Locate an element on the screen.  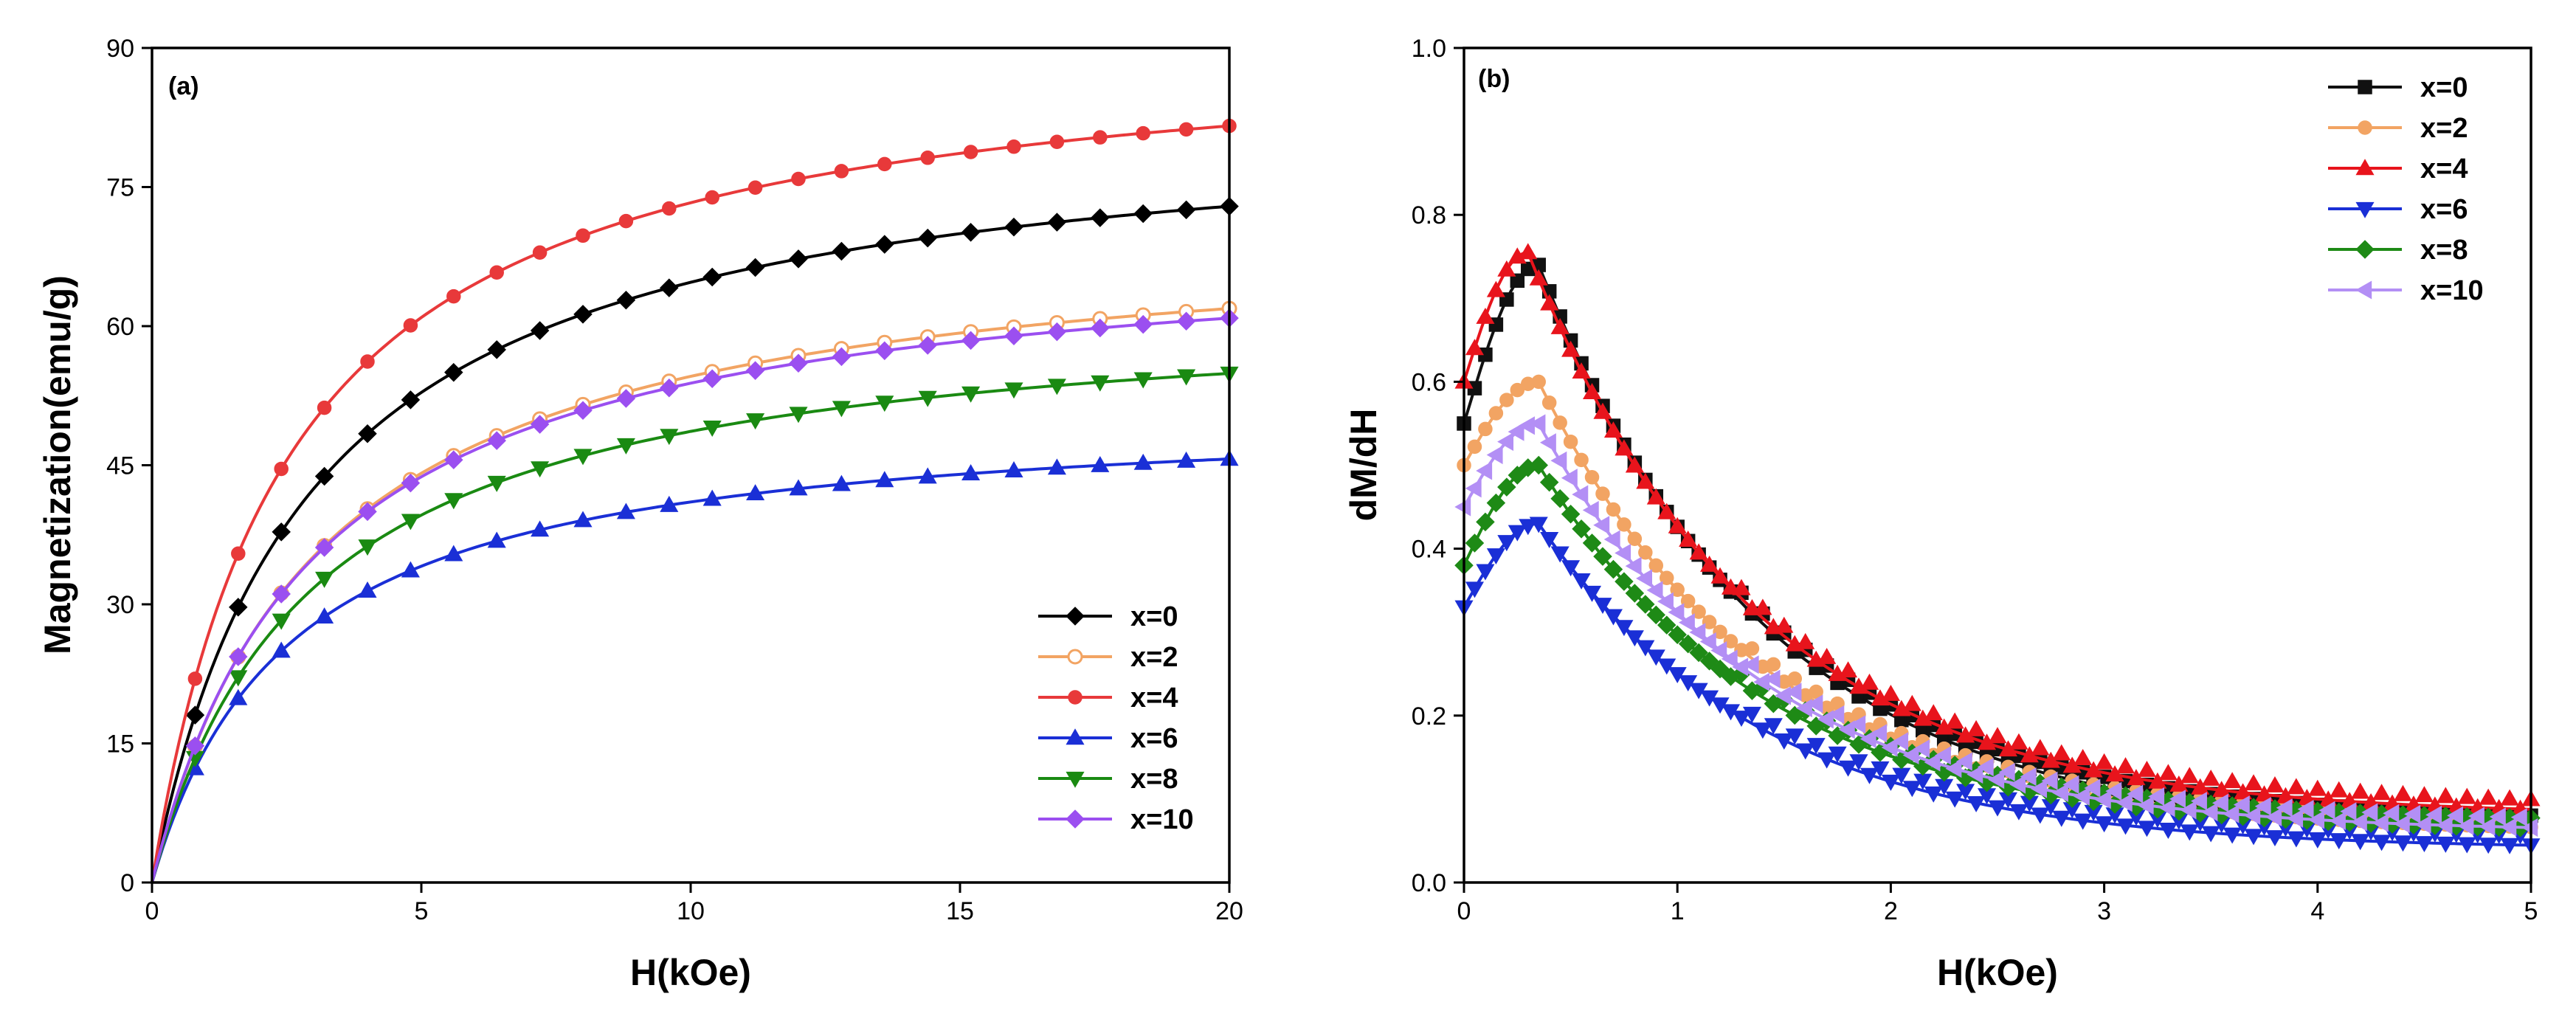
panel-a-legend: x=0 x=2 x=4 x=6 x=8 x=10 is located at coordinates (1116, 718).